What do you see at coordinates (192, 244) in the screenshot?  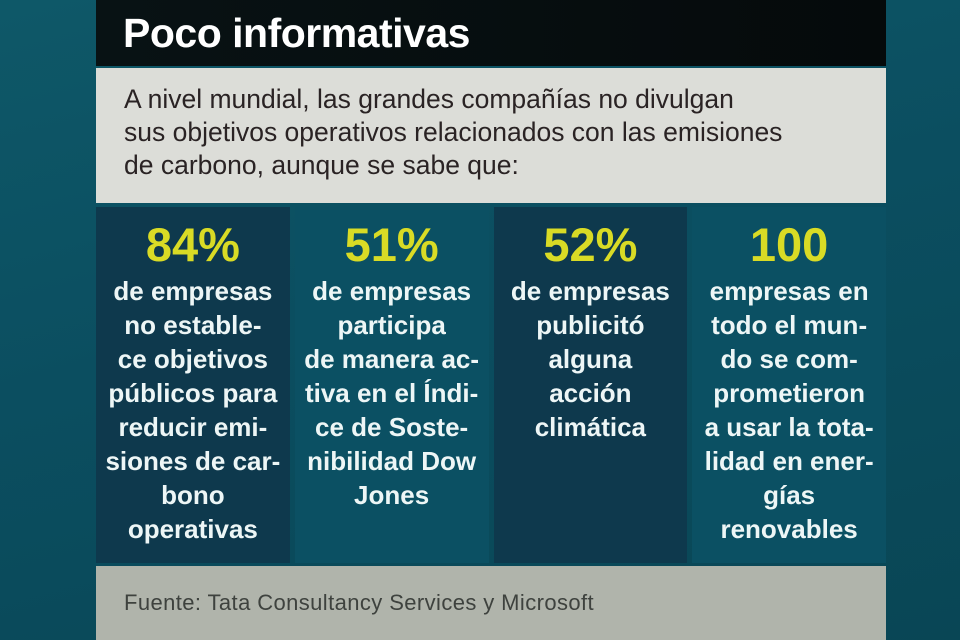 I see `stat-value: 84%` at bounding box center [192, 244].